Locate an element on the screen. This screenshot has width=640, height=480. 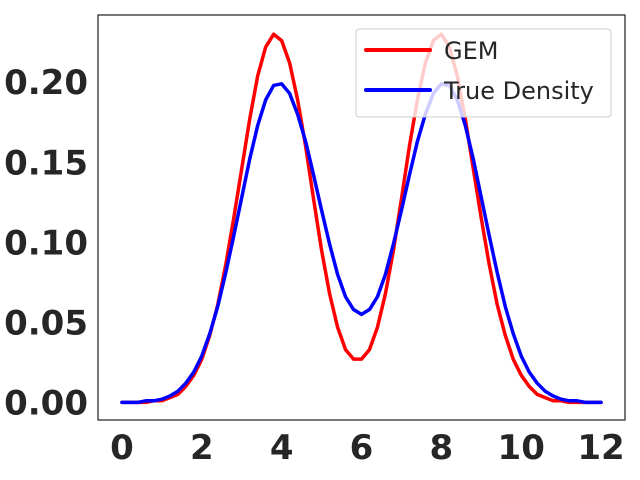
y-tick-label: 0.05 is located at coordinates (46, 323).